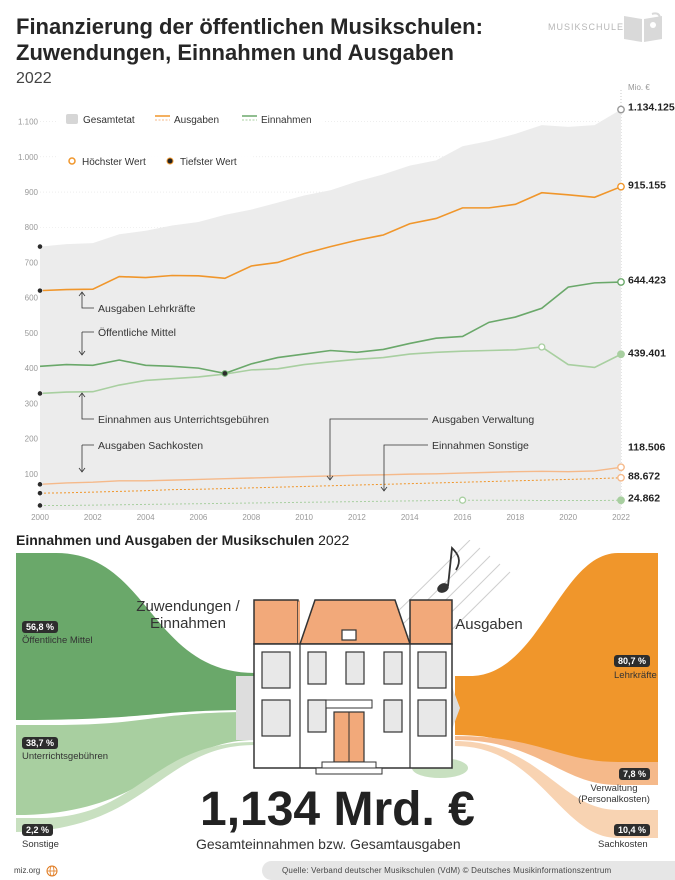 The height and width of the screenshot is (880, 675). Describe the element at coordinates (639, 87) in the screenshot. I see `unit-label: Mio. €` at that location.